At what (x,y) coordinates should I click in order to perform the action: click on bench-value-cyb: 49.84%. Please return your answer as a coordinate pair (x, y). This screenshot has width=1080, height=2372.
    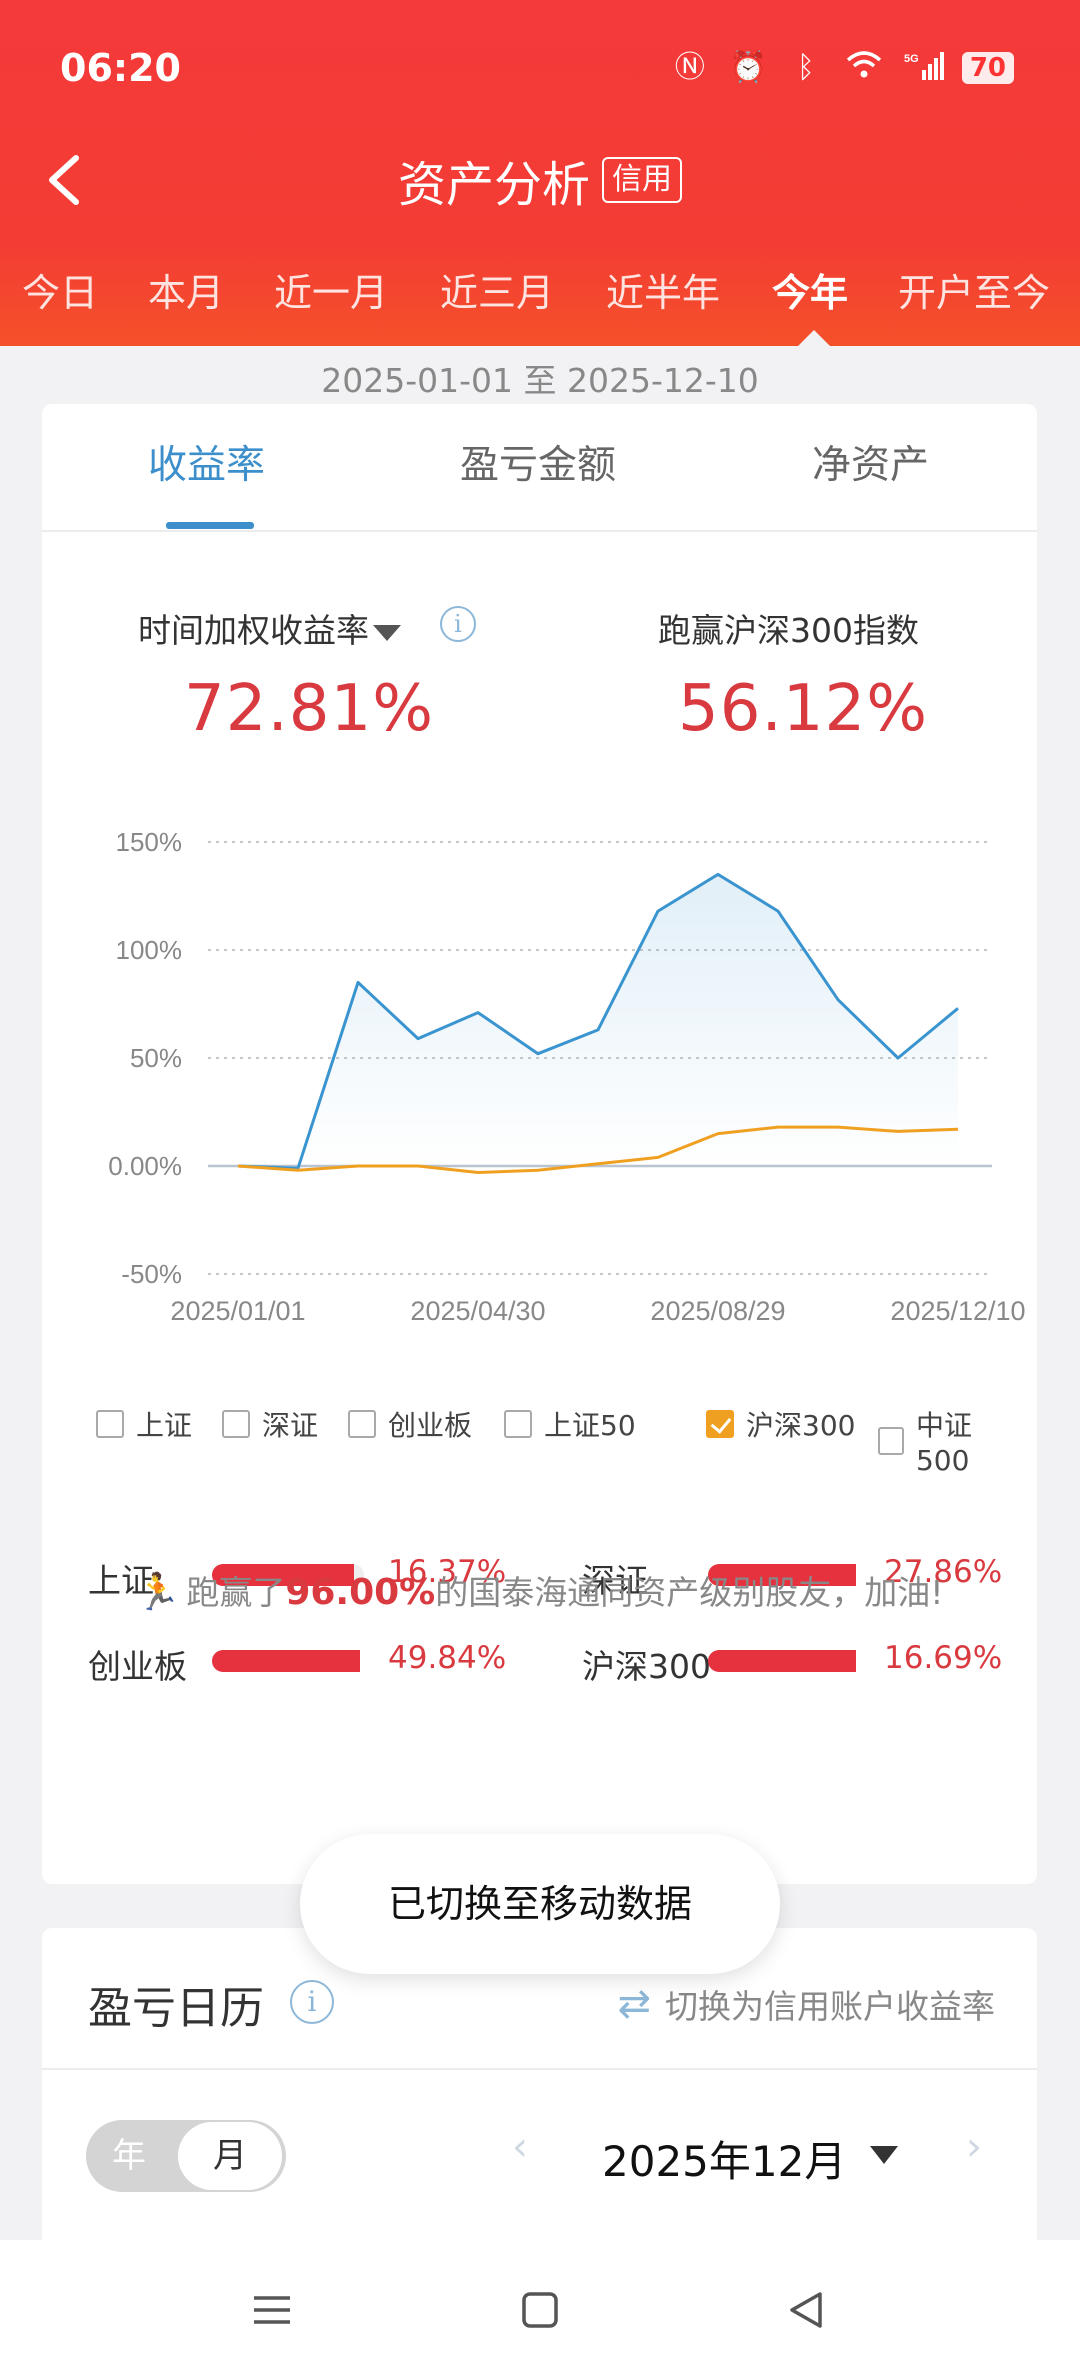
    Looking at the image, I should click on (447, 1658).